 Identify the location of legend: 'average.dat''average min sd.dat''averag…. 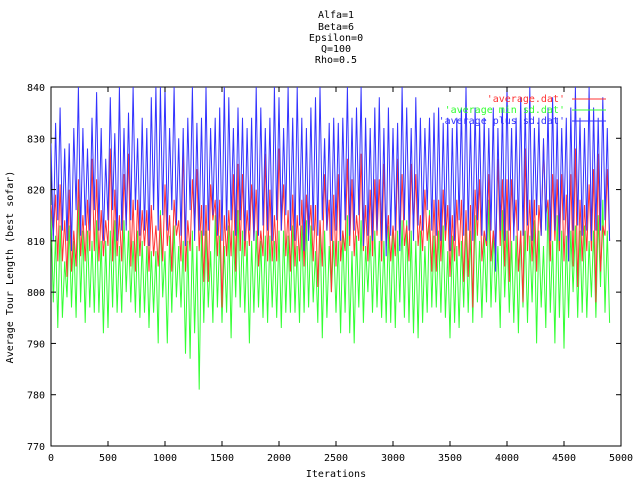
(522, 110).